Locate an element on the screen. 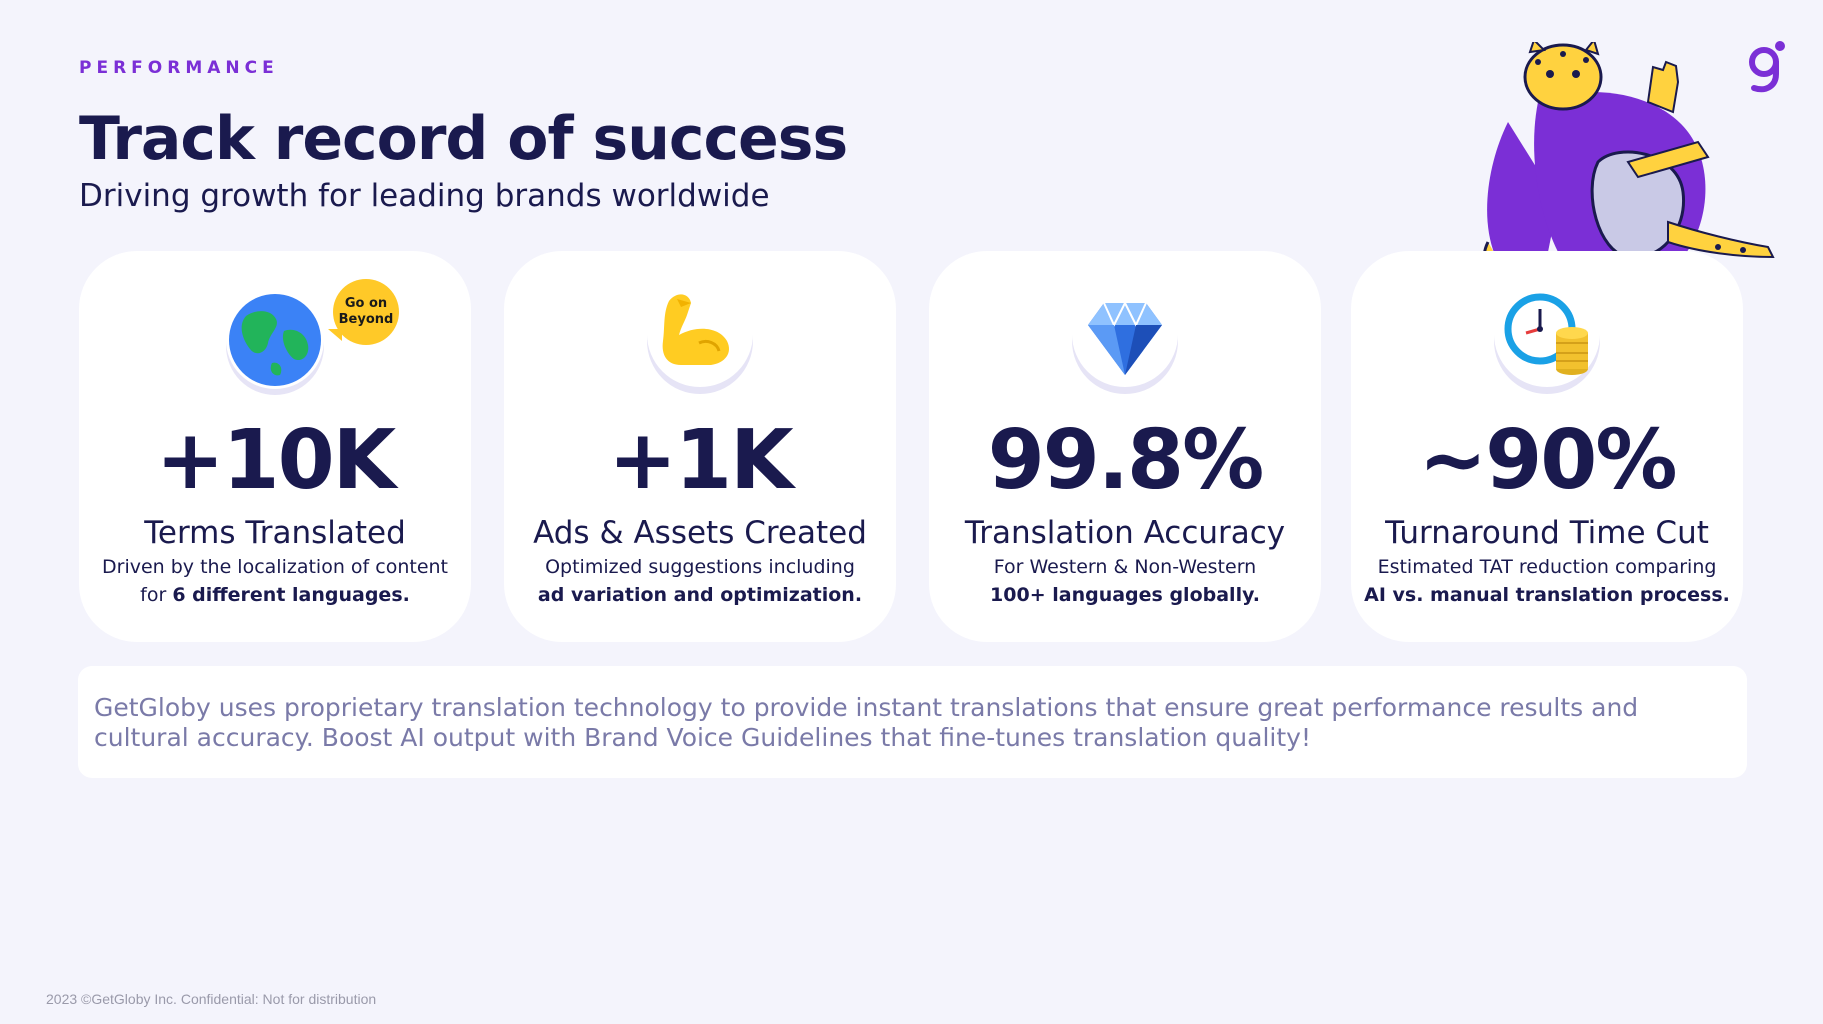 Image resolution: width=1823 pixels, height=1024 pixels. desc-bold: 6 different languages. is located at coordinates (291, 595).